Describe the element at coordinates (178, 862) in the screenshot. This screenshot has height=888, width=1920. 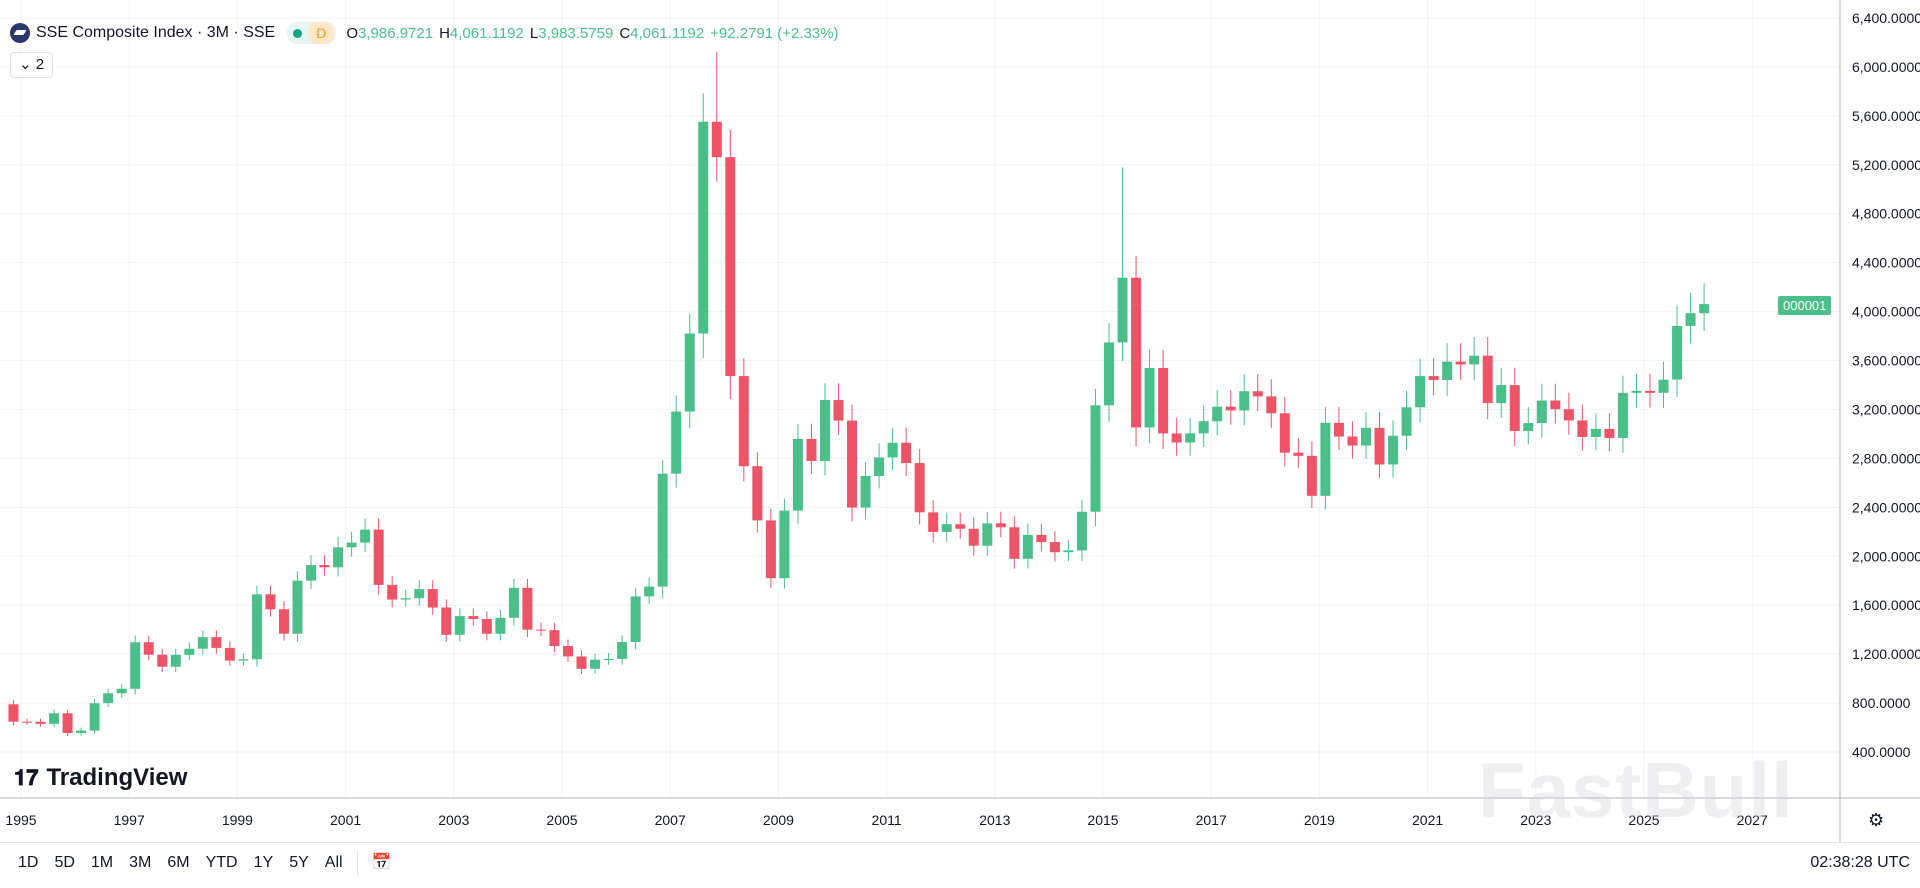
I see `range-6m: 6M` at that location.